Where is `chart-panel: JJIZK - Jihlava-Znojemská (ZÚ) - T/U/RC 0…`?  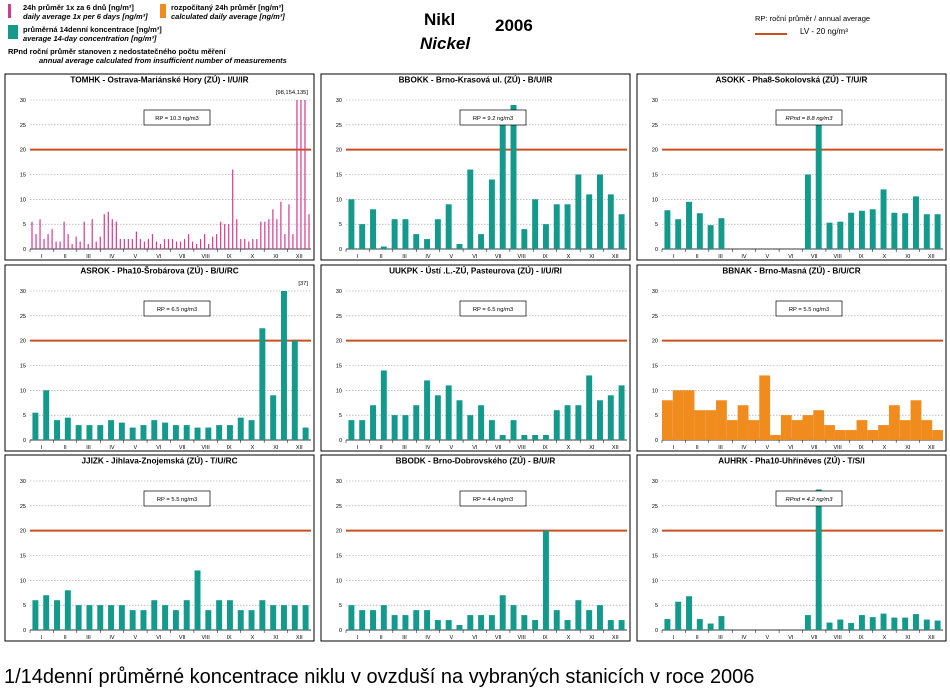
chart-panel: JJIZK - Jihlava-Znojemská (ZÚ) - T/U/RC 0… is located at coordinates (159, 548).